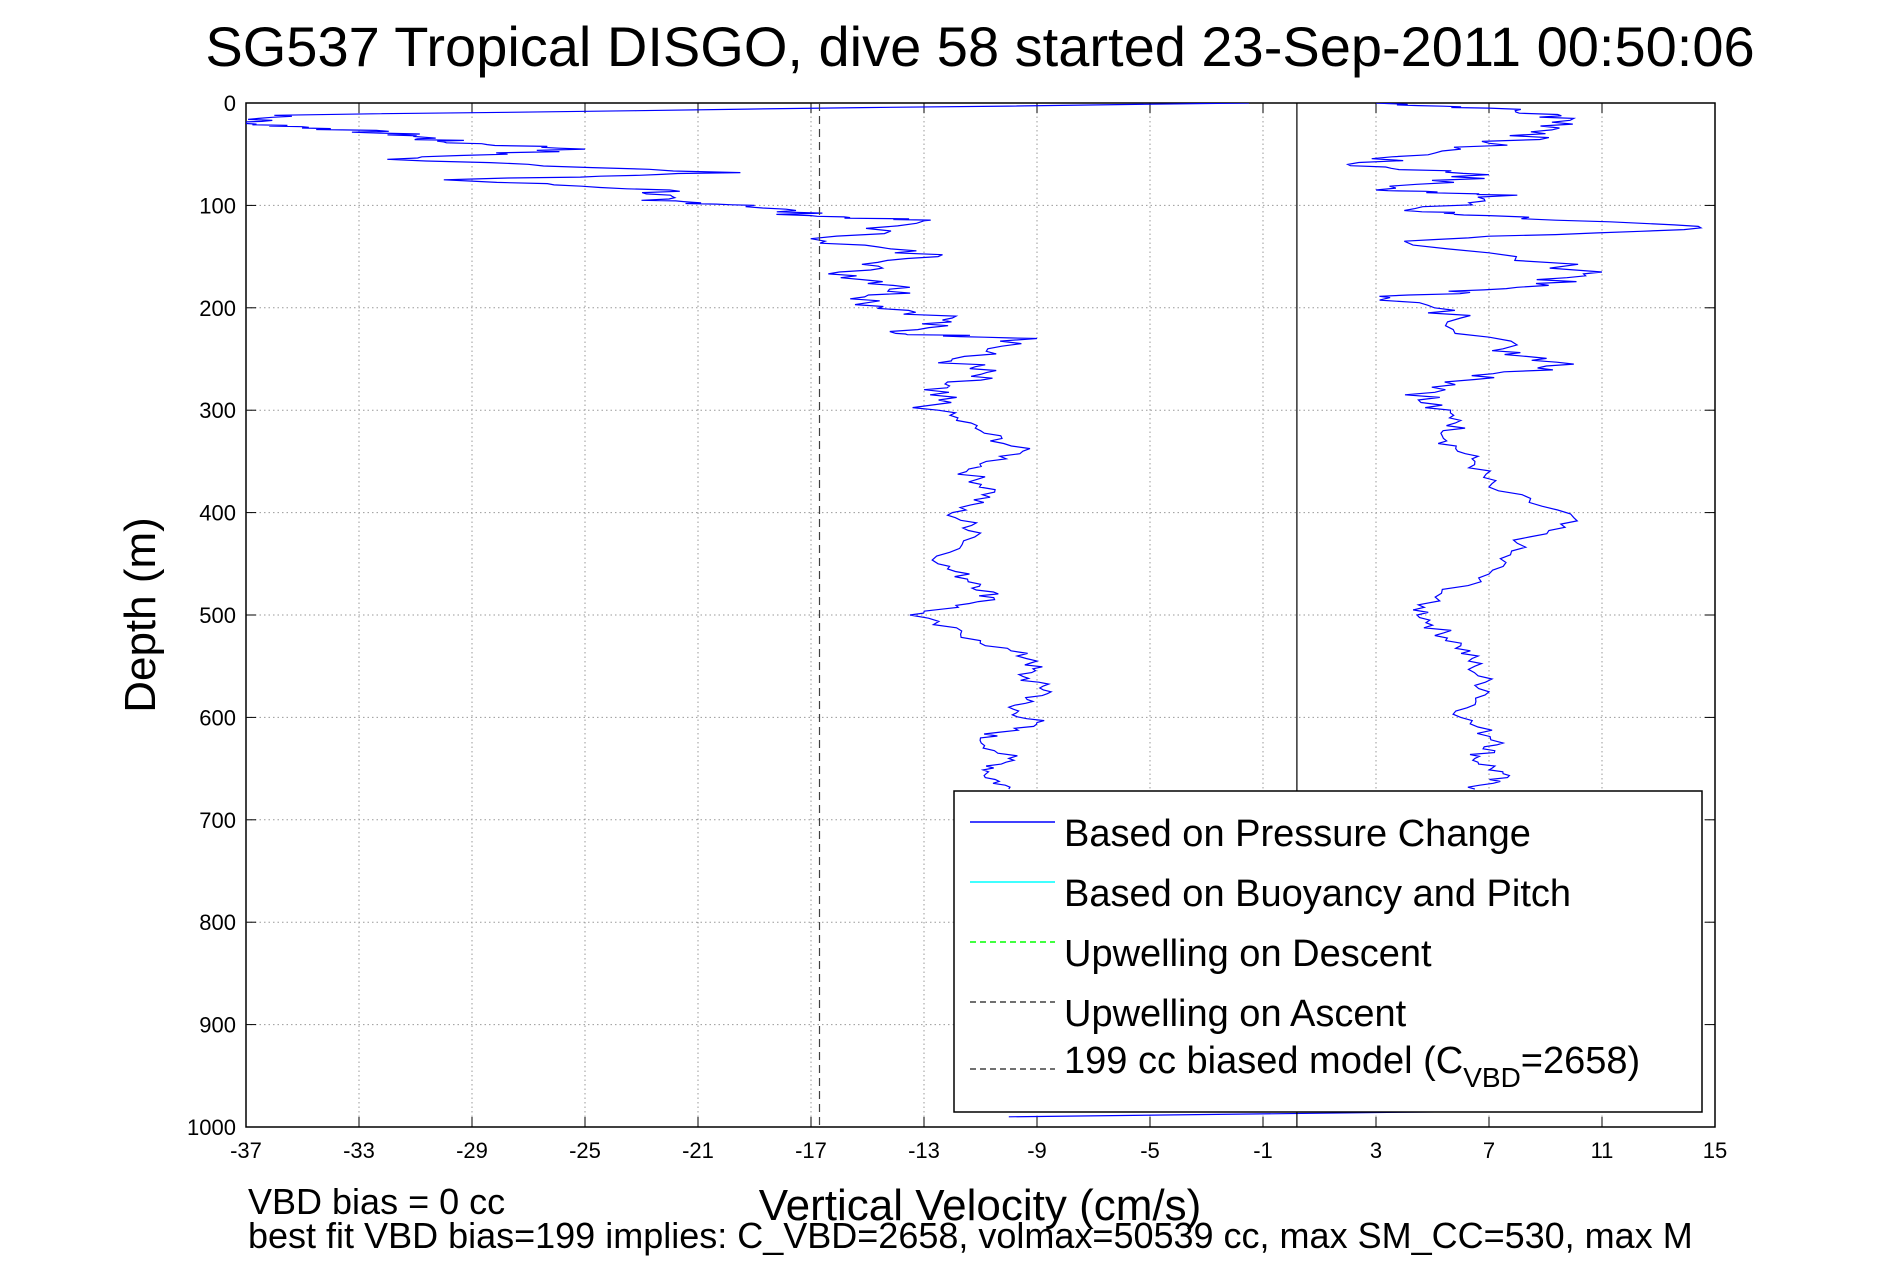 This screenshot has width=1891, height=1262. What do you see at coordinates (1524, 446) in the screenshot?
I see `series-line-pressure-ascent` at bounding box center [1524, 446].